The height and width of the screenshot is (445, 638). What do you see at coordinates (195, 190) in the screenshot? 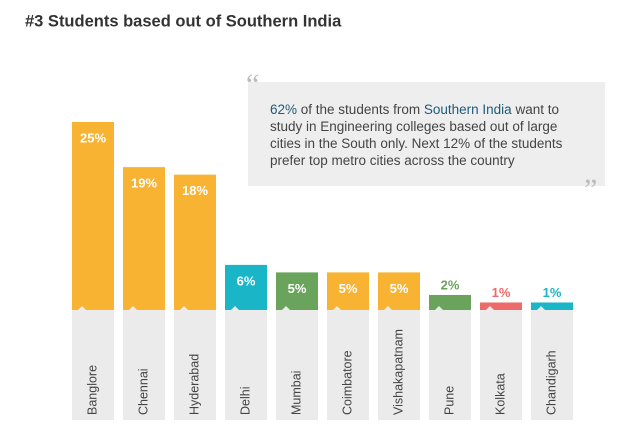
I see `value-label: 18%` at bounding box center [195, 190].